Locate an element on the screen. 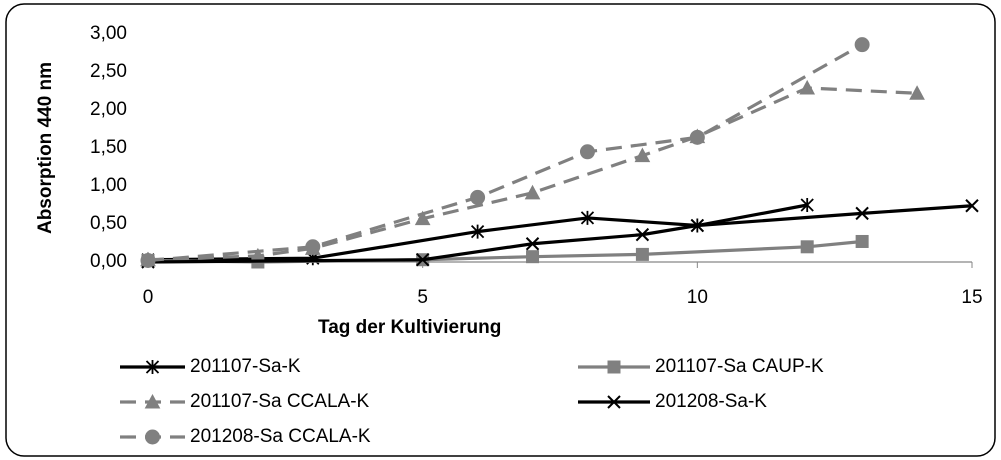 This screenshot has height=460, width=1001. legend-label: 201208-Sa CCALA-K is located at coordinates (280, 436).